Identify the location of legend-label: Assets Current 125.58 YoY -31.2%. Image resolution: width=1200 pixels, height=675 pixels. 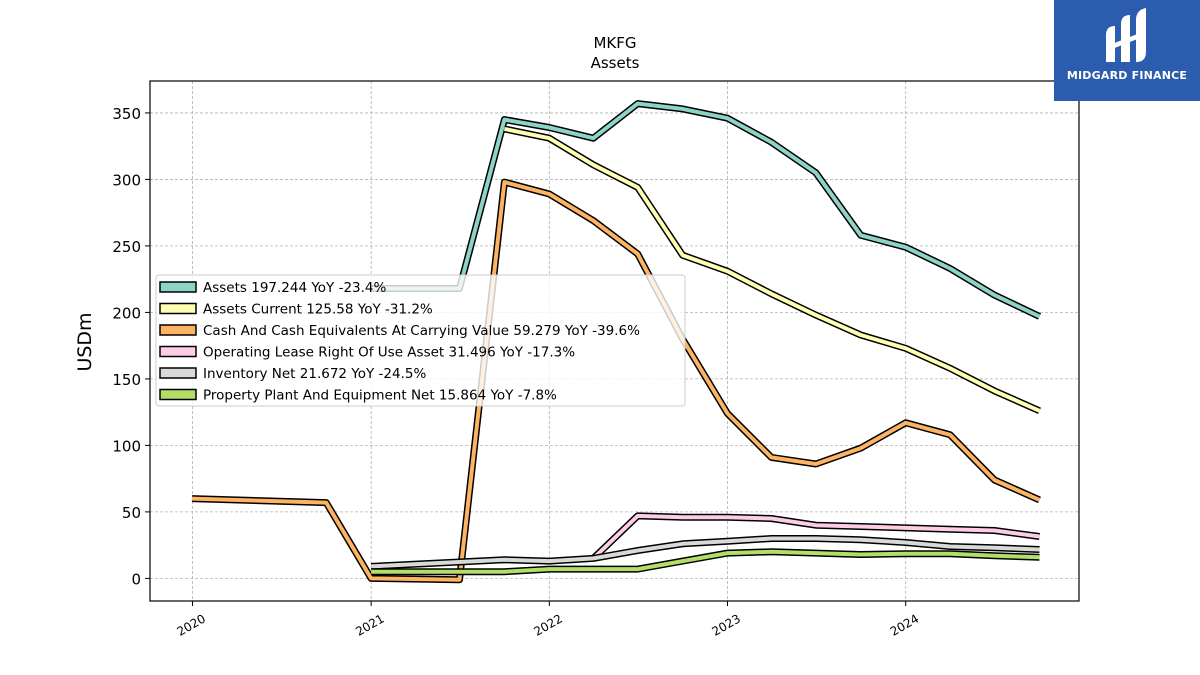
(318, 310).